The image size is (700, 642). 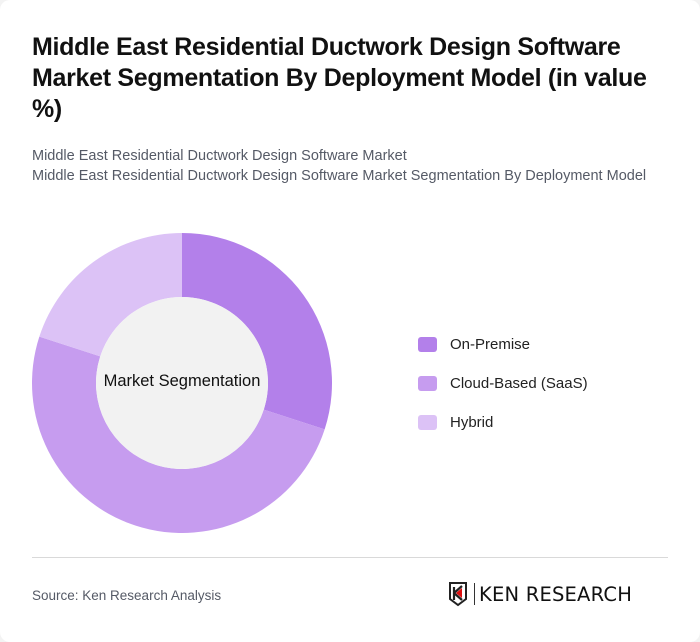 I want to click on ken-research-shield-icon, so click(x=458, y=594).